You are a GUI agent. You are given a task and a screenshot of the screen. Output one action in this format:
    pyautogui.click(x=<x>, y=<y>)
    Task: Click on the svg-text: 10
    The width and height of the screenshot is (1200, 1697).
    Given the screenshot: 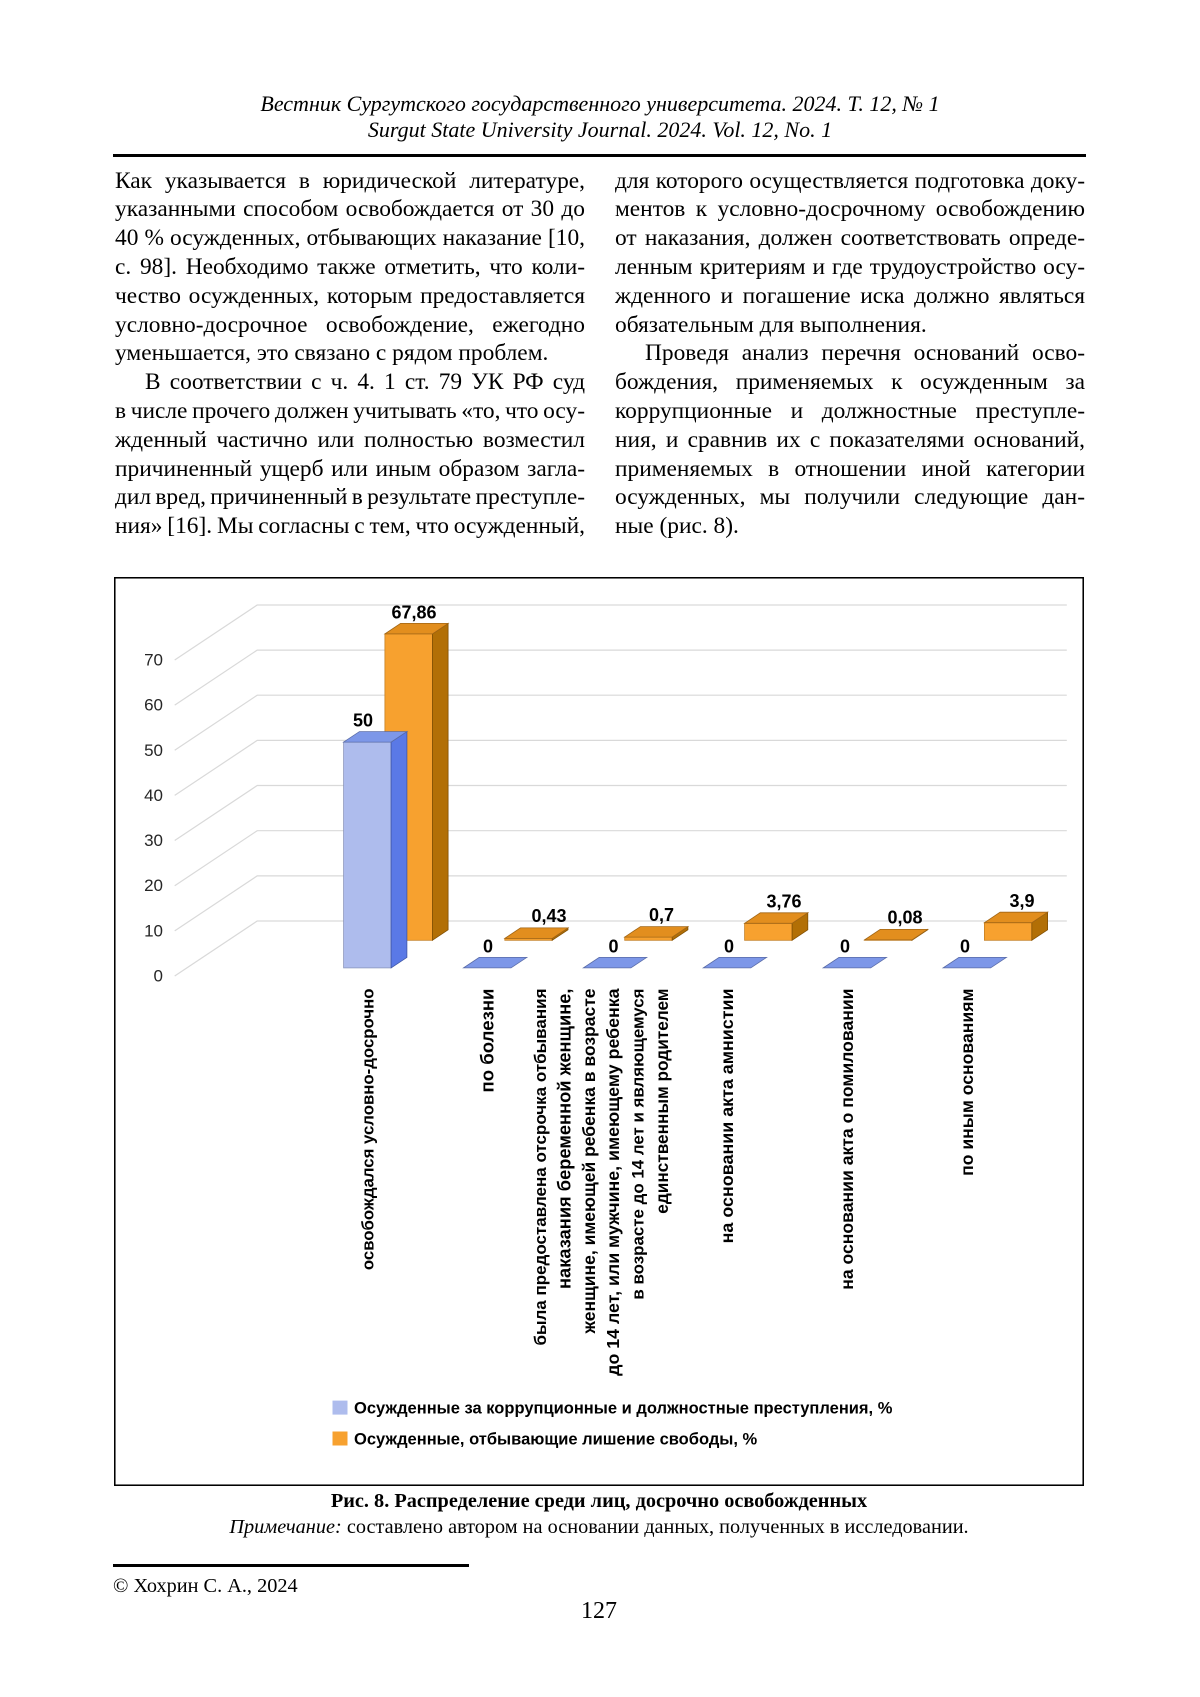 What is the action you would take?
    pyautogui.click(x=153, y=930)
    